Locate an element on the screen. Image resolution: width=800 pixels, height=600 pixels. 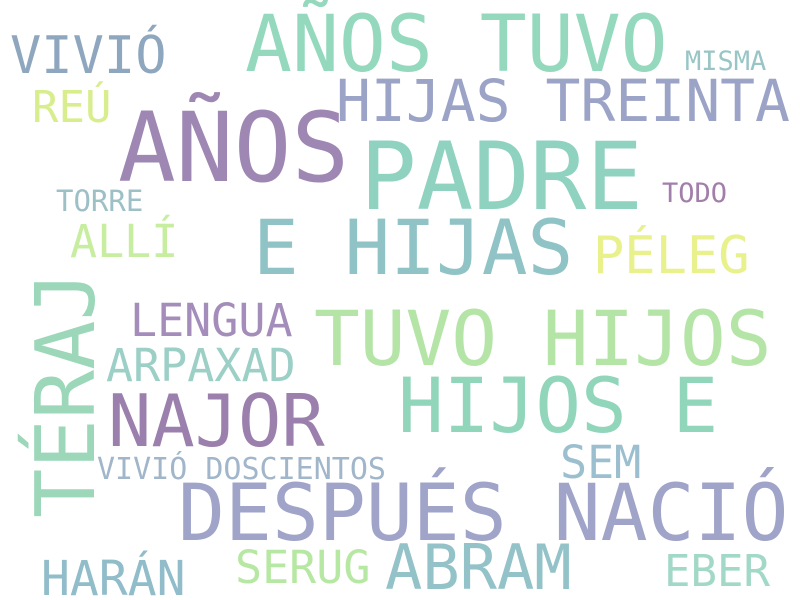
word-torre: TORRE is located at coordinates (100, 201).